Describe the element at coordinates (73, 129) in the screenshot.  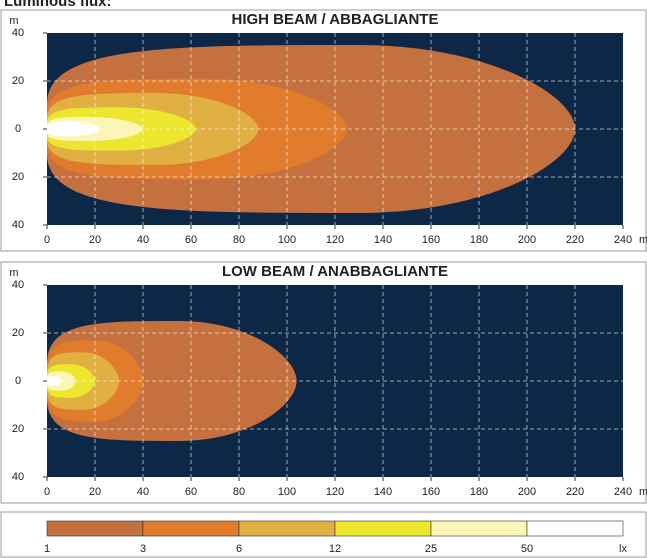
I see `isolux-area` at that location.